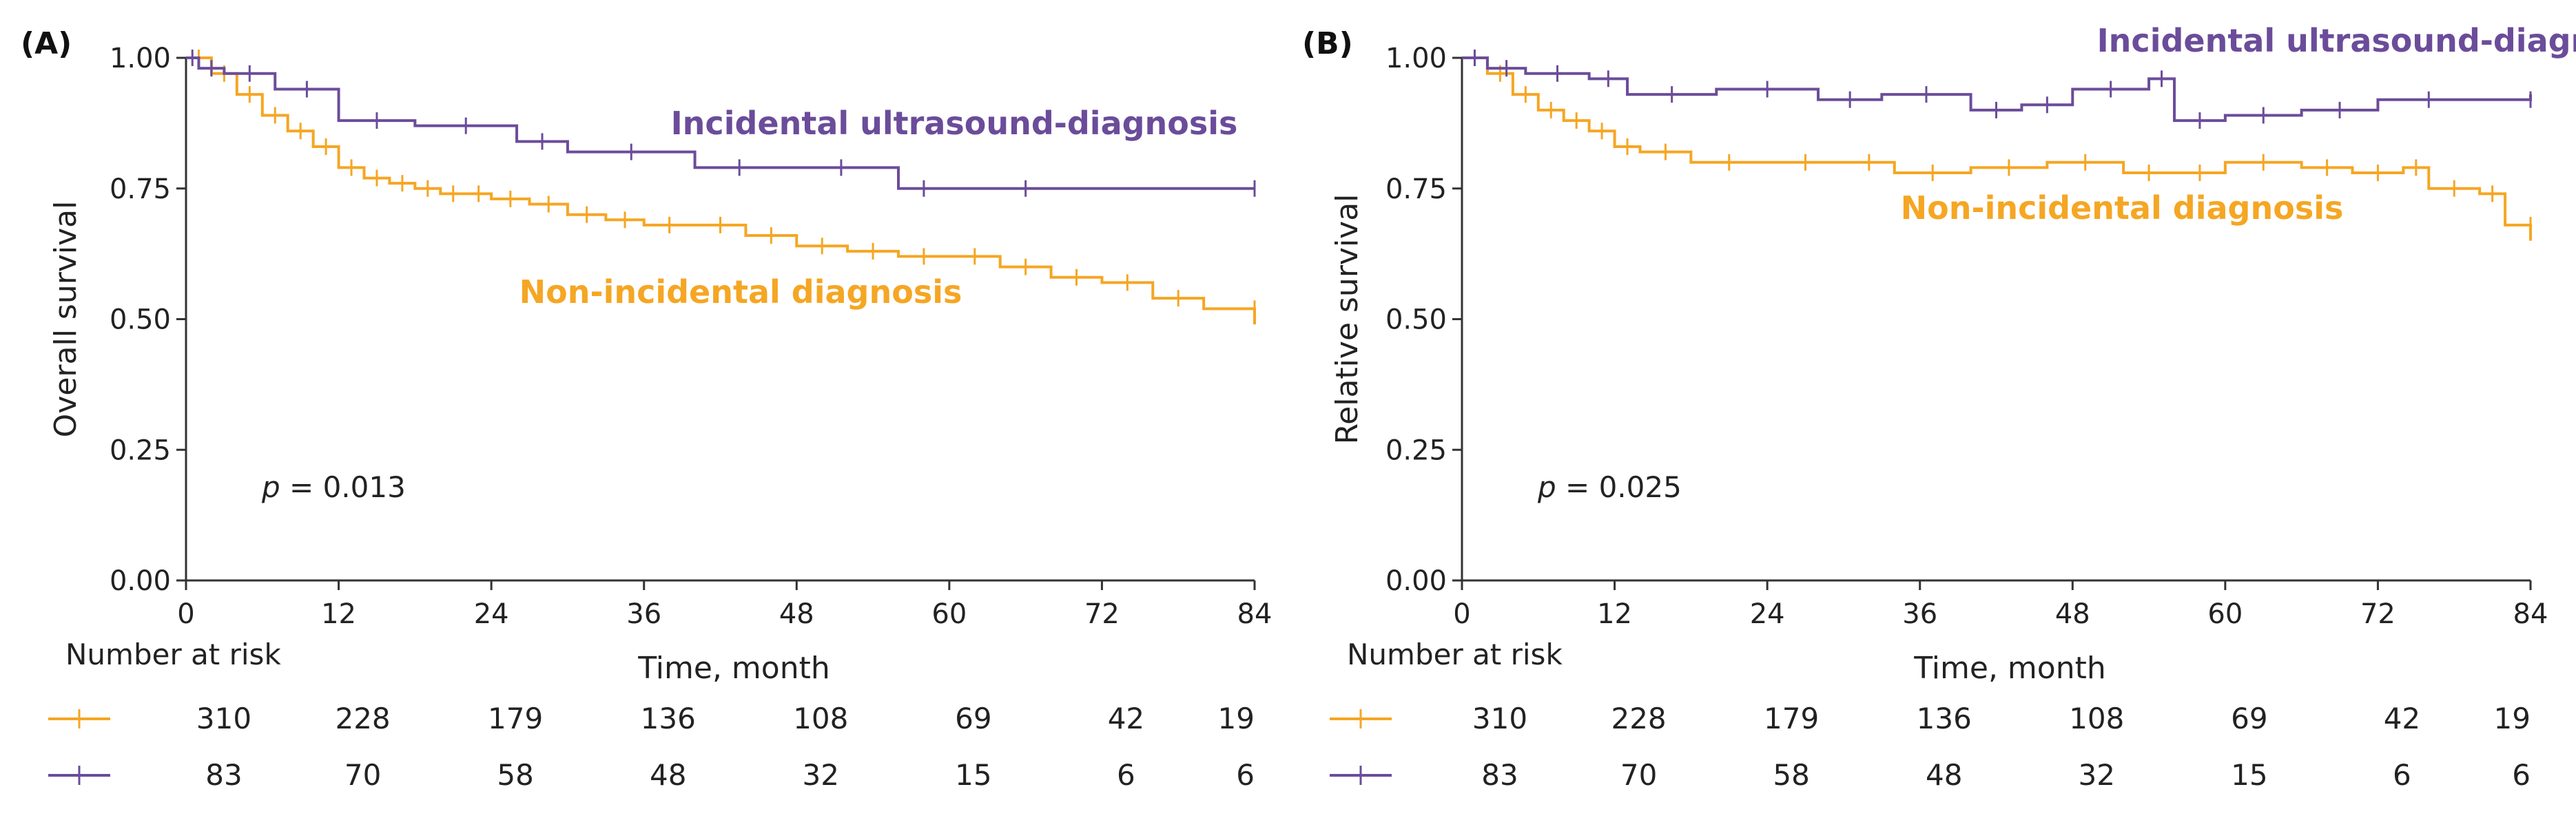 This screenshot has width=2576, height=818. Describe the element at coordinates (343, 487) in the screenshot. I see `p-value-text: = 0.013` at that location.